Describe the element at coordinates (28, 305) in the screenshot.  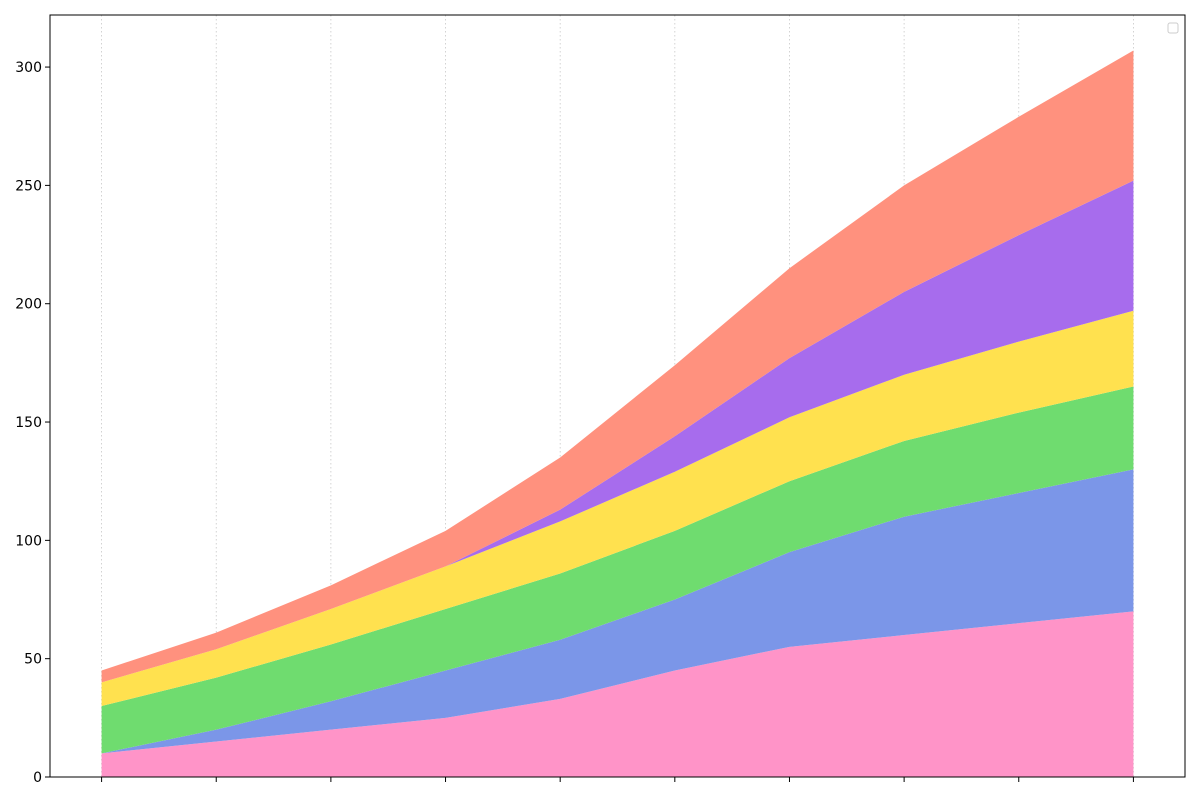
I see `y-tick-label-200: 200` at that location.